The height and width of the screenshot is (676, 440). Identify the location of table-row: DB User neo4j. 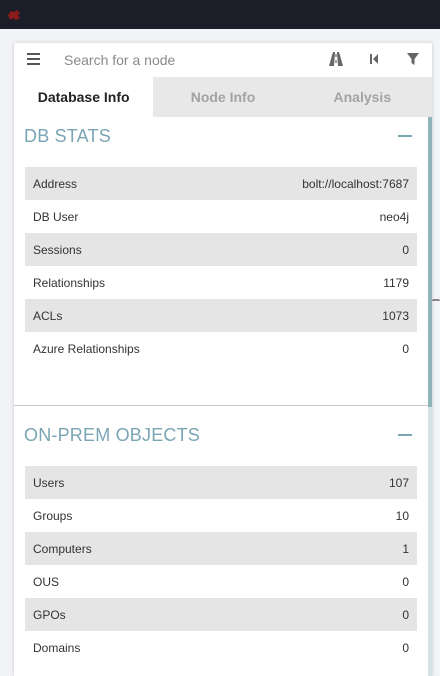
(221, 216).